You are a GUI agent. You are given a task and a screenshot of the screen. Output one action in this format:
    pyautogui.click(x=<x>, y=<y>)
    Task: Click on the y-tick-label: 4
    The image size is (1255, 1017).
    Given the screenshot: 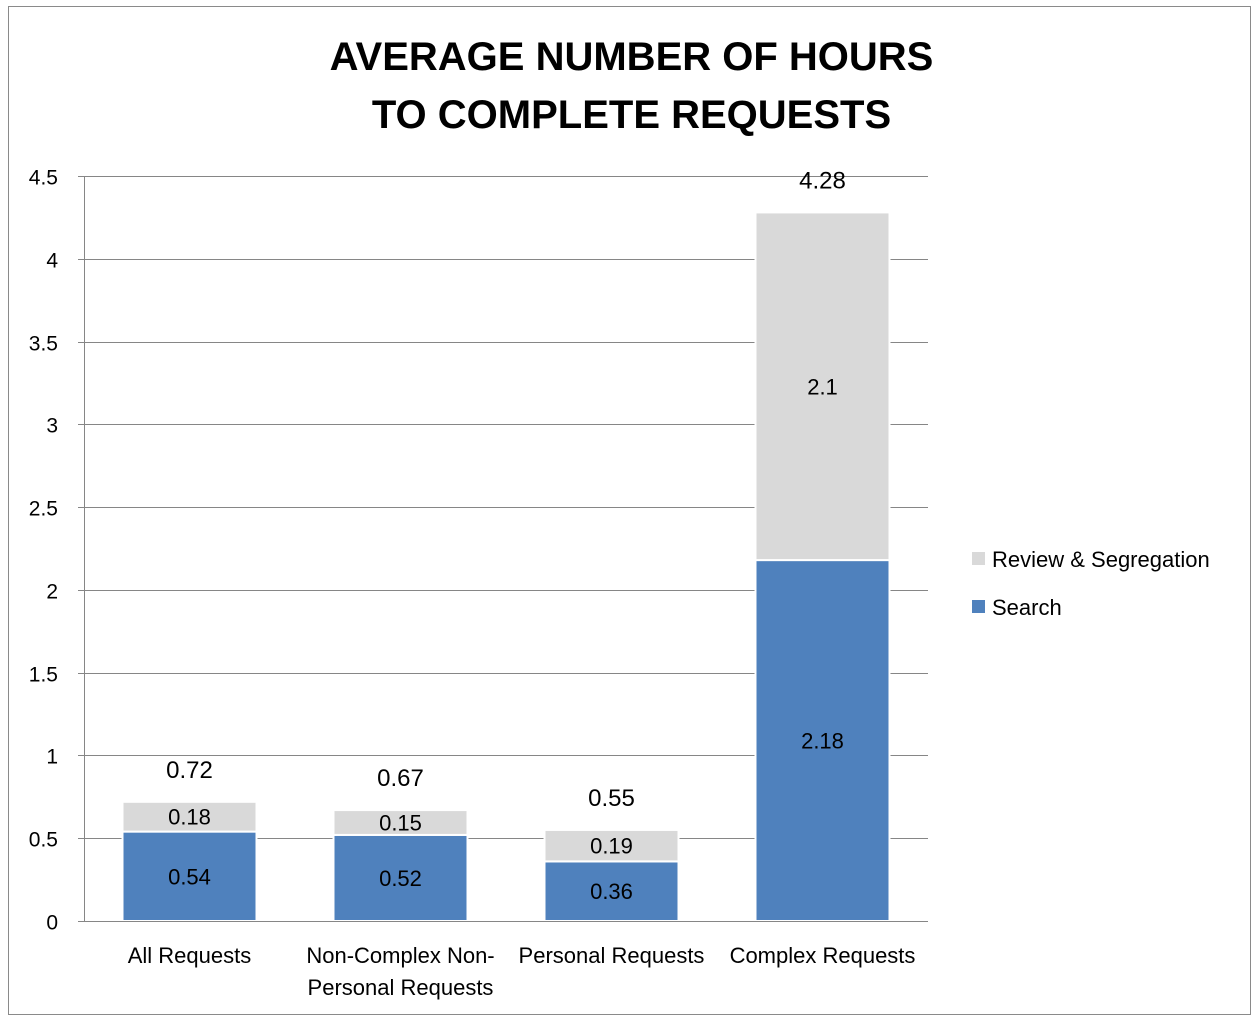 What is the action you would take?
    pyautogui.click(x=52, y=261)
    